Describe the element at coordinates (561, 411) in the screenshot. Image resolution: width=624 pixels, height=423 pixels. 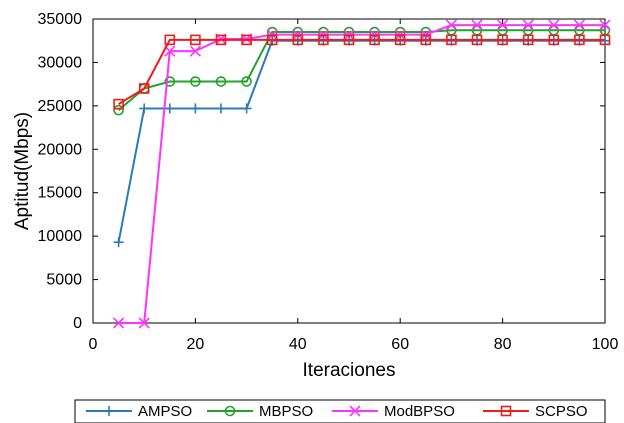
I see `legend-label-scpso: SCPSO` at that location.